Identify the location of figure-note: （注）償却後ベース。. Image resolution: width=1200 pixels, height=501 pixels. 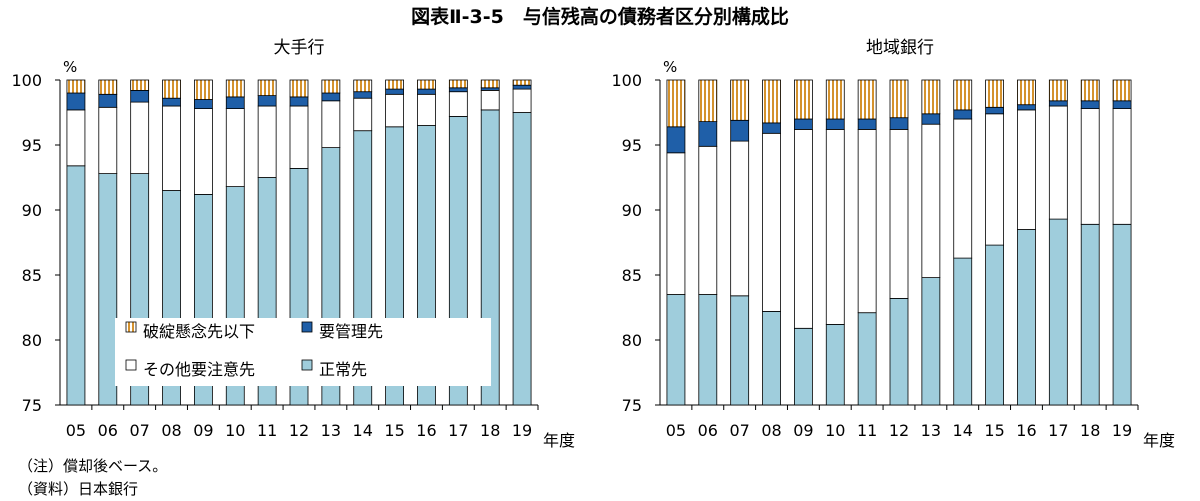
(93, 466).